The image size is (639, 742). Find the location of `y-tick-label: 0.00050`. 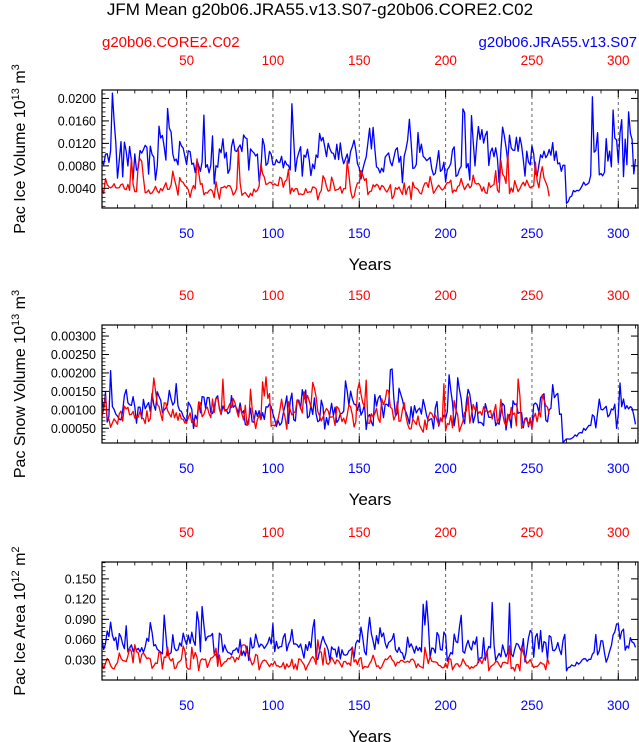

y-tick-label: 0.00050 is located at coordinates (73, 429).